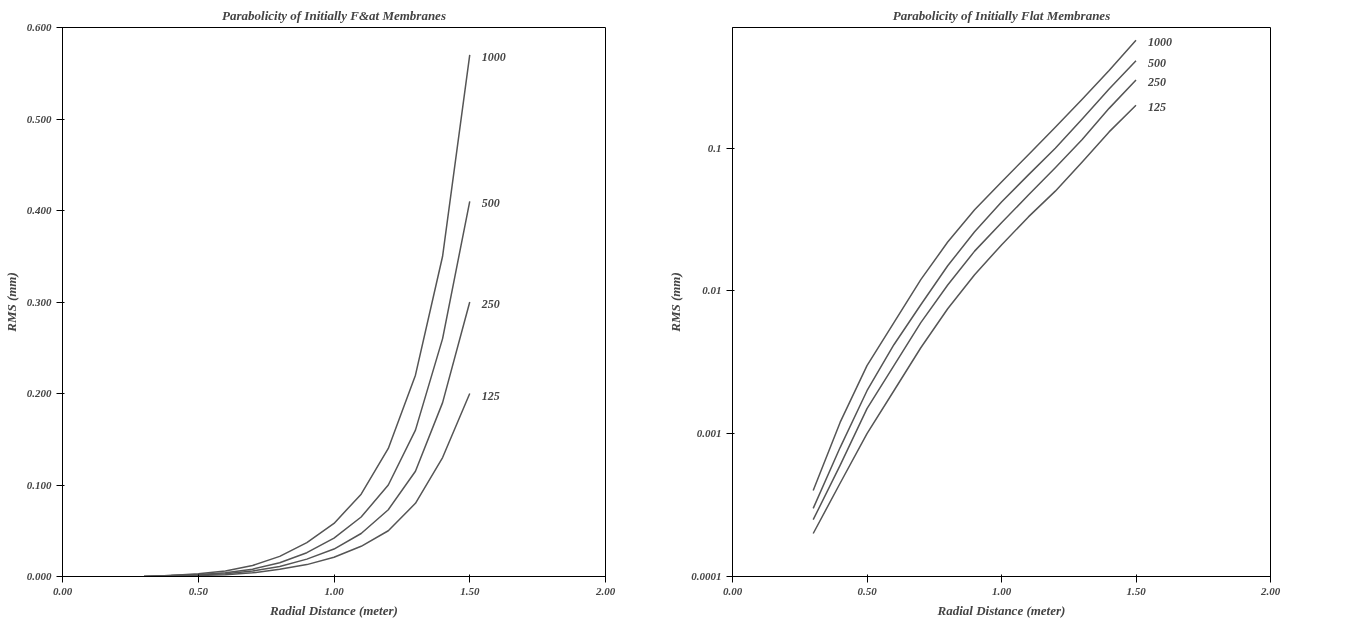 The image size is (1350, 638). What do you see at coordinates (334, 15) in the screenshot?
I see `chart-title: Parabolicity of Initially F&at Membranes` at bounding box center [334, 15].